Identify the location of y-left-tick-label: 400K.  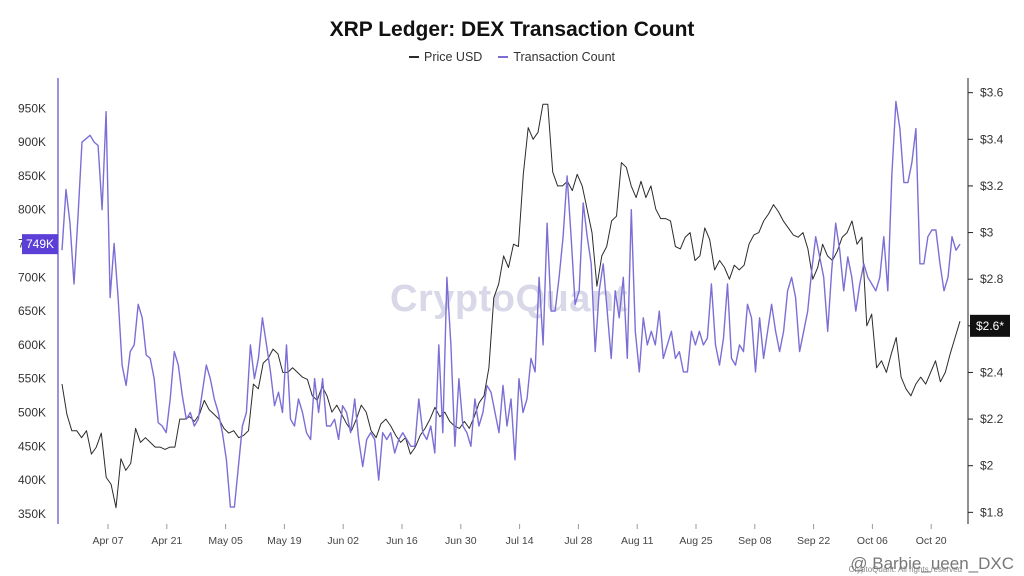
(32, 480).